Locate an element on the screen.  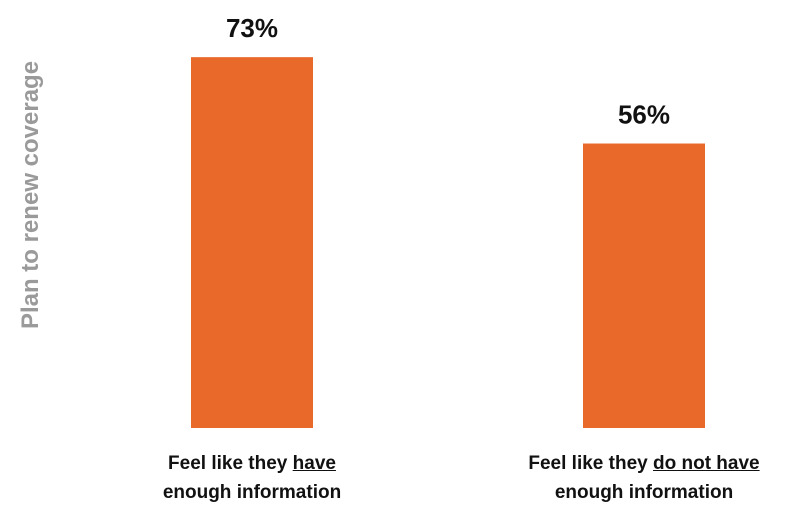
underlined-phrase: do not have is located at coordinates (706, 463).